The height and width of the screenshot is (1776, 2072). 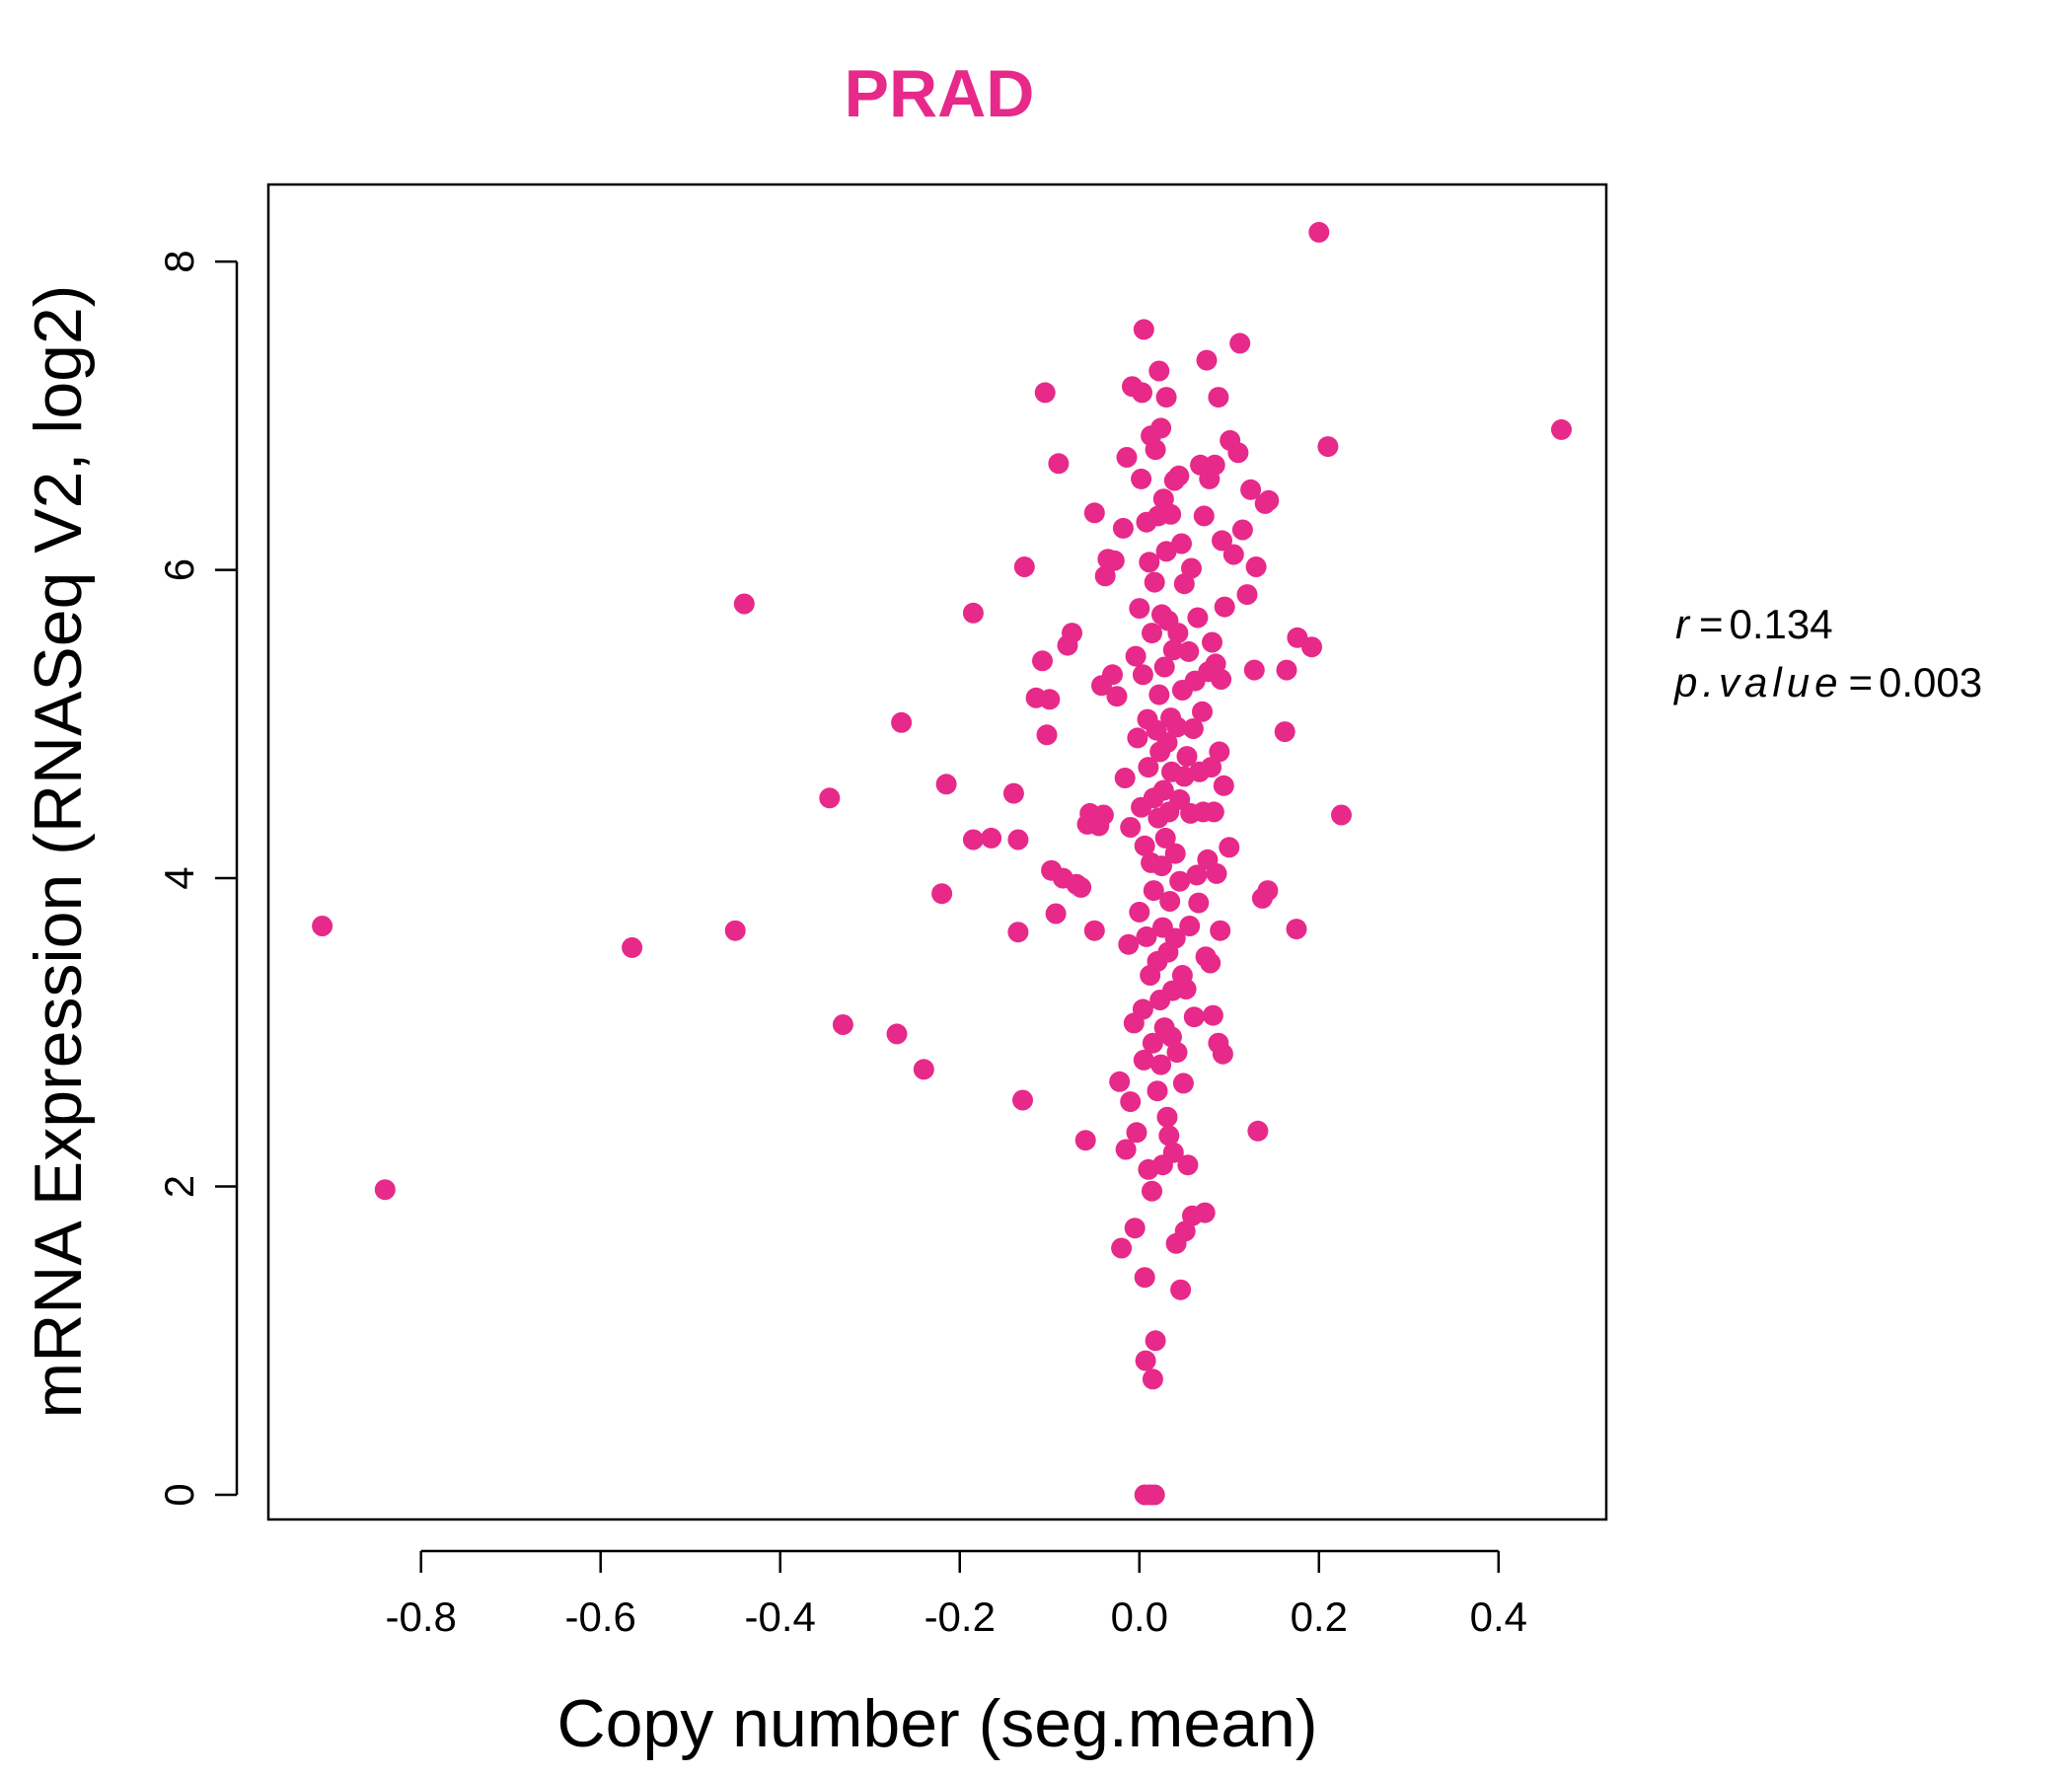 I want to click on y-axis: 0 2 4 6 8, so click(x=198, y=879).